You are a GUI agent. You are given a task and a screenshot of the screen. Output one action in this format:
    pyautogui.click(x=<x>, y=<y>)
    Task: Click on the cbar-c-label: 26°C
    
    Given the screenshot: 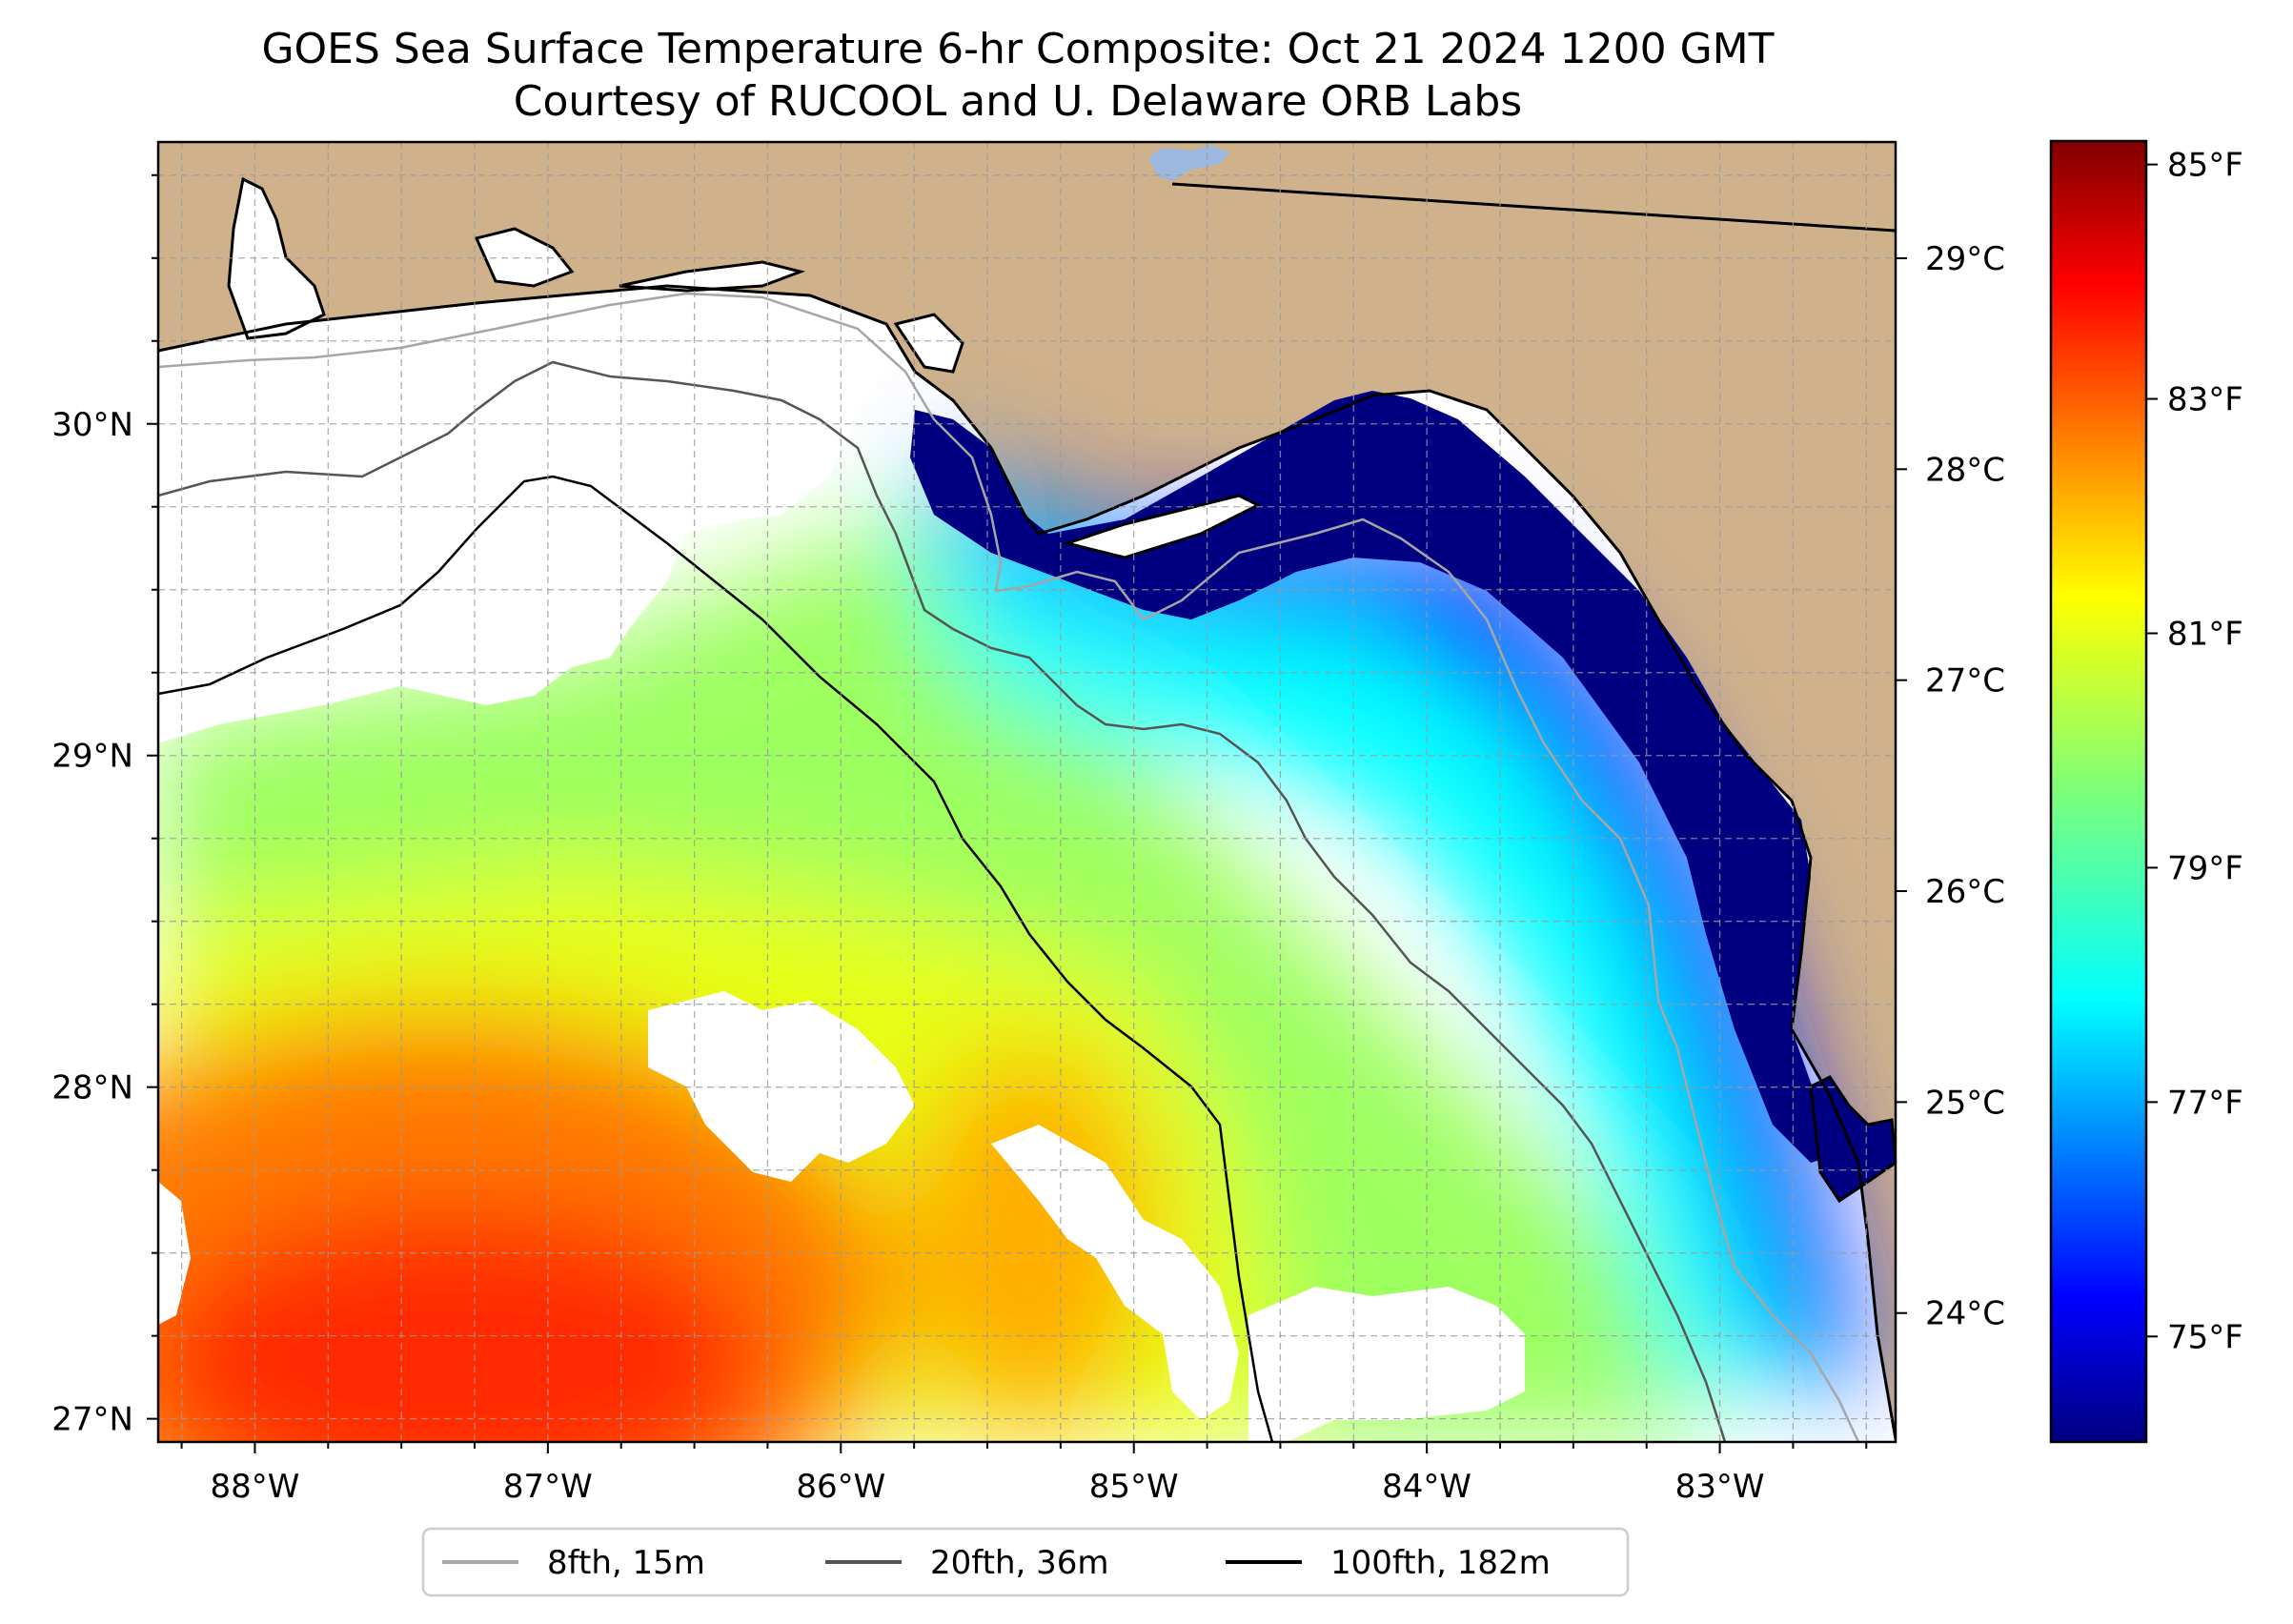 What is the action you would take?
    pyautogui.click(x=1965, y=892)
    